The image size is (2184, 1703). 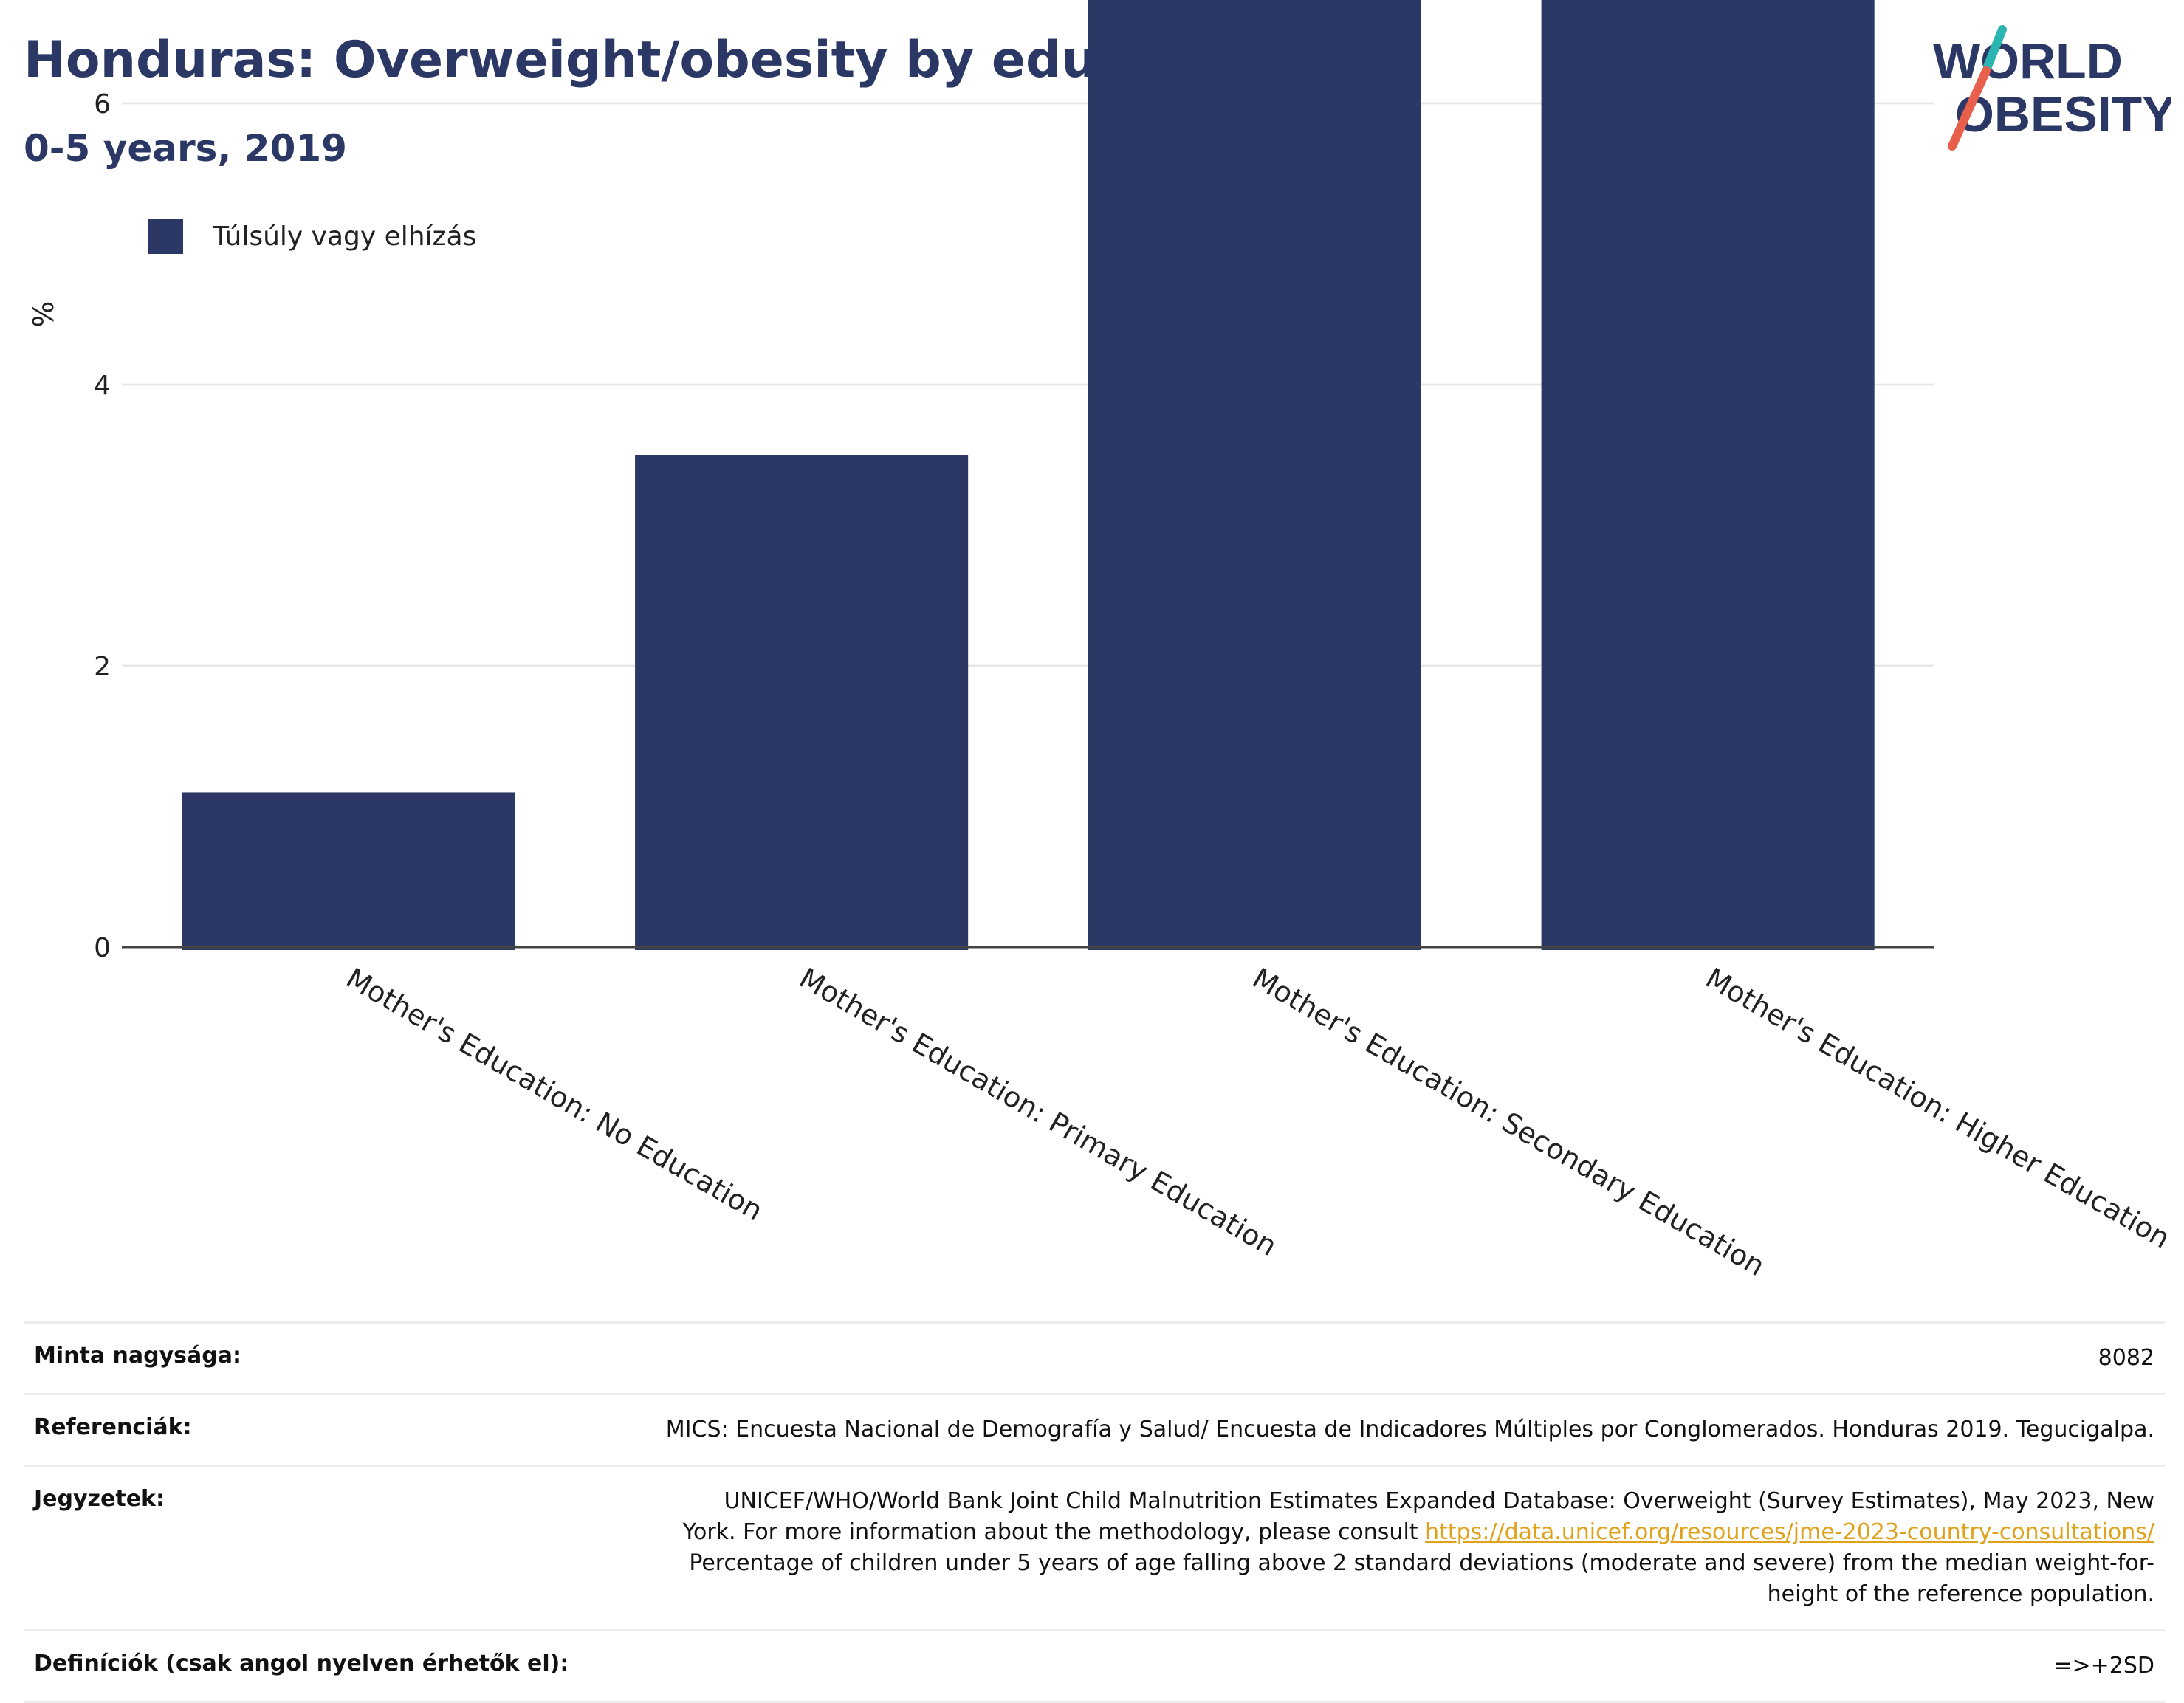 I want to click on legend: Túlsúly vagy elhízás, so click(x=312, y=236).